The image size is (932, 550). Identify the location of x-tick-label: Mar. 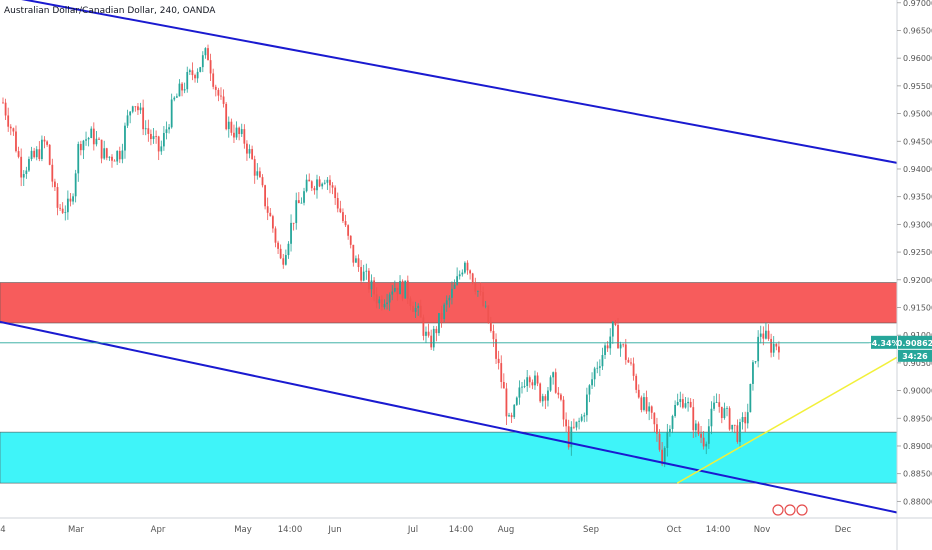
(76, 530).